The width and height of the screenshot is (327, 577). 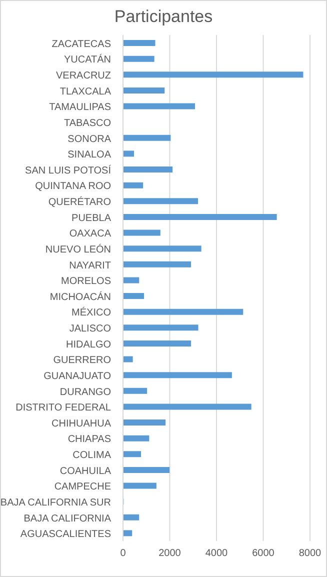 What do you see at coordinates (86, 471) in the screenshot?
I see `y-tick-label: COAHUILA` at bounding box center [86, 471].